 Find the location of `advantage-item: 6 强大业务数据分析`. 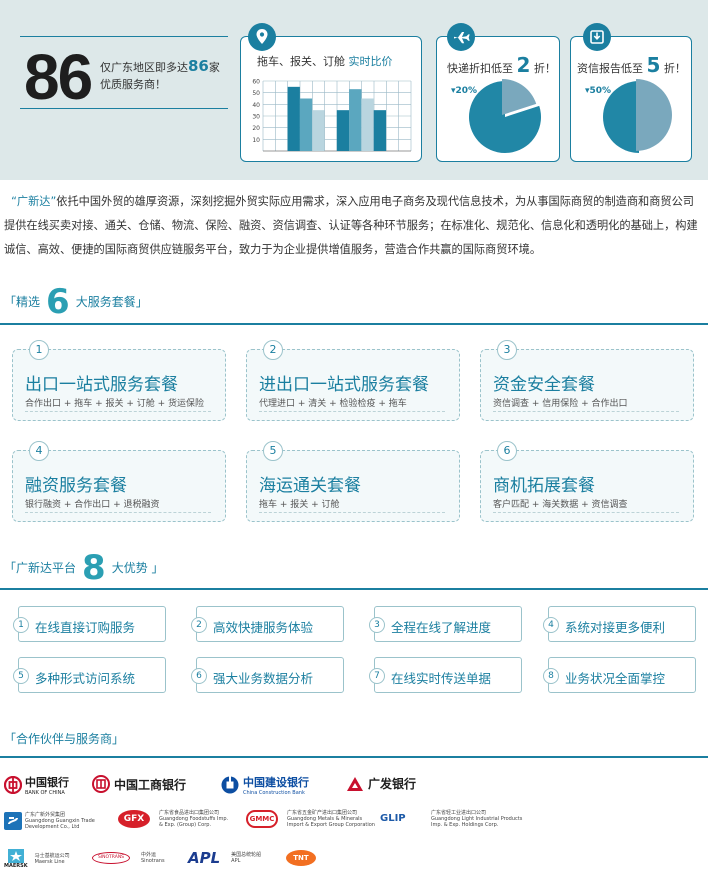

advantage-item: 6 强大业务数据分析 is located at coordinates (267, 675).